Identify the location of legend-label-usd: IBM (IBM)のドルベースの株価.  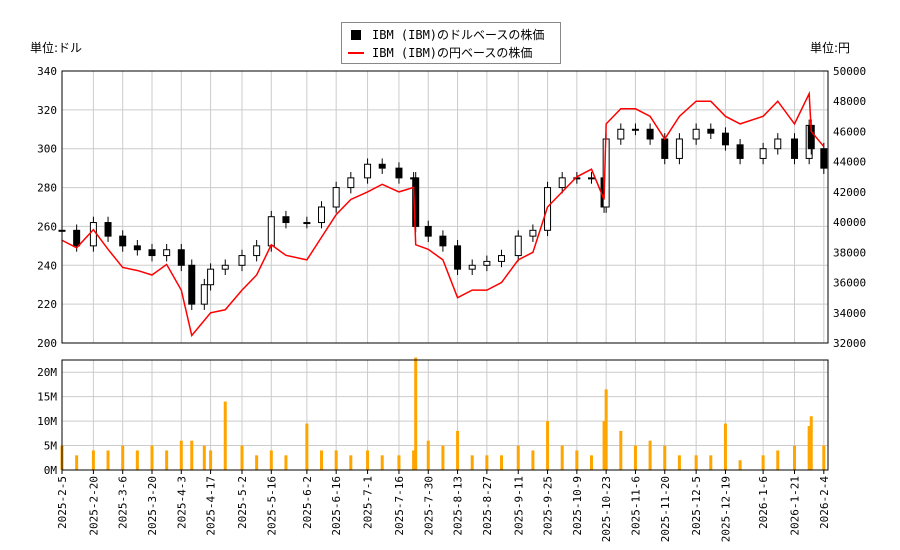
(458, 35).